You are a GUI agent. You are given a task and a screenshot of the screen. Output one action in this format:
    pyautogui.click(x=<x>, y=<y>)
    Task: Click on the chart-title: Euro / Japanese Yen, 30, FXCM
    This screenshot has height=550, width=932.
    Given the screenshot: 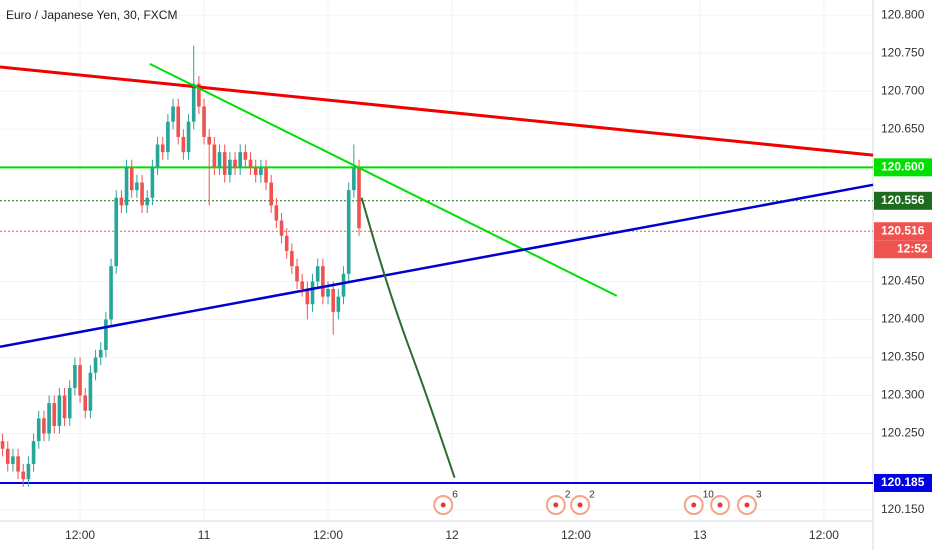 What is the action you would take?
    pyautogui.click(x=91, y=15)
    